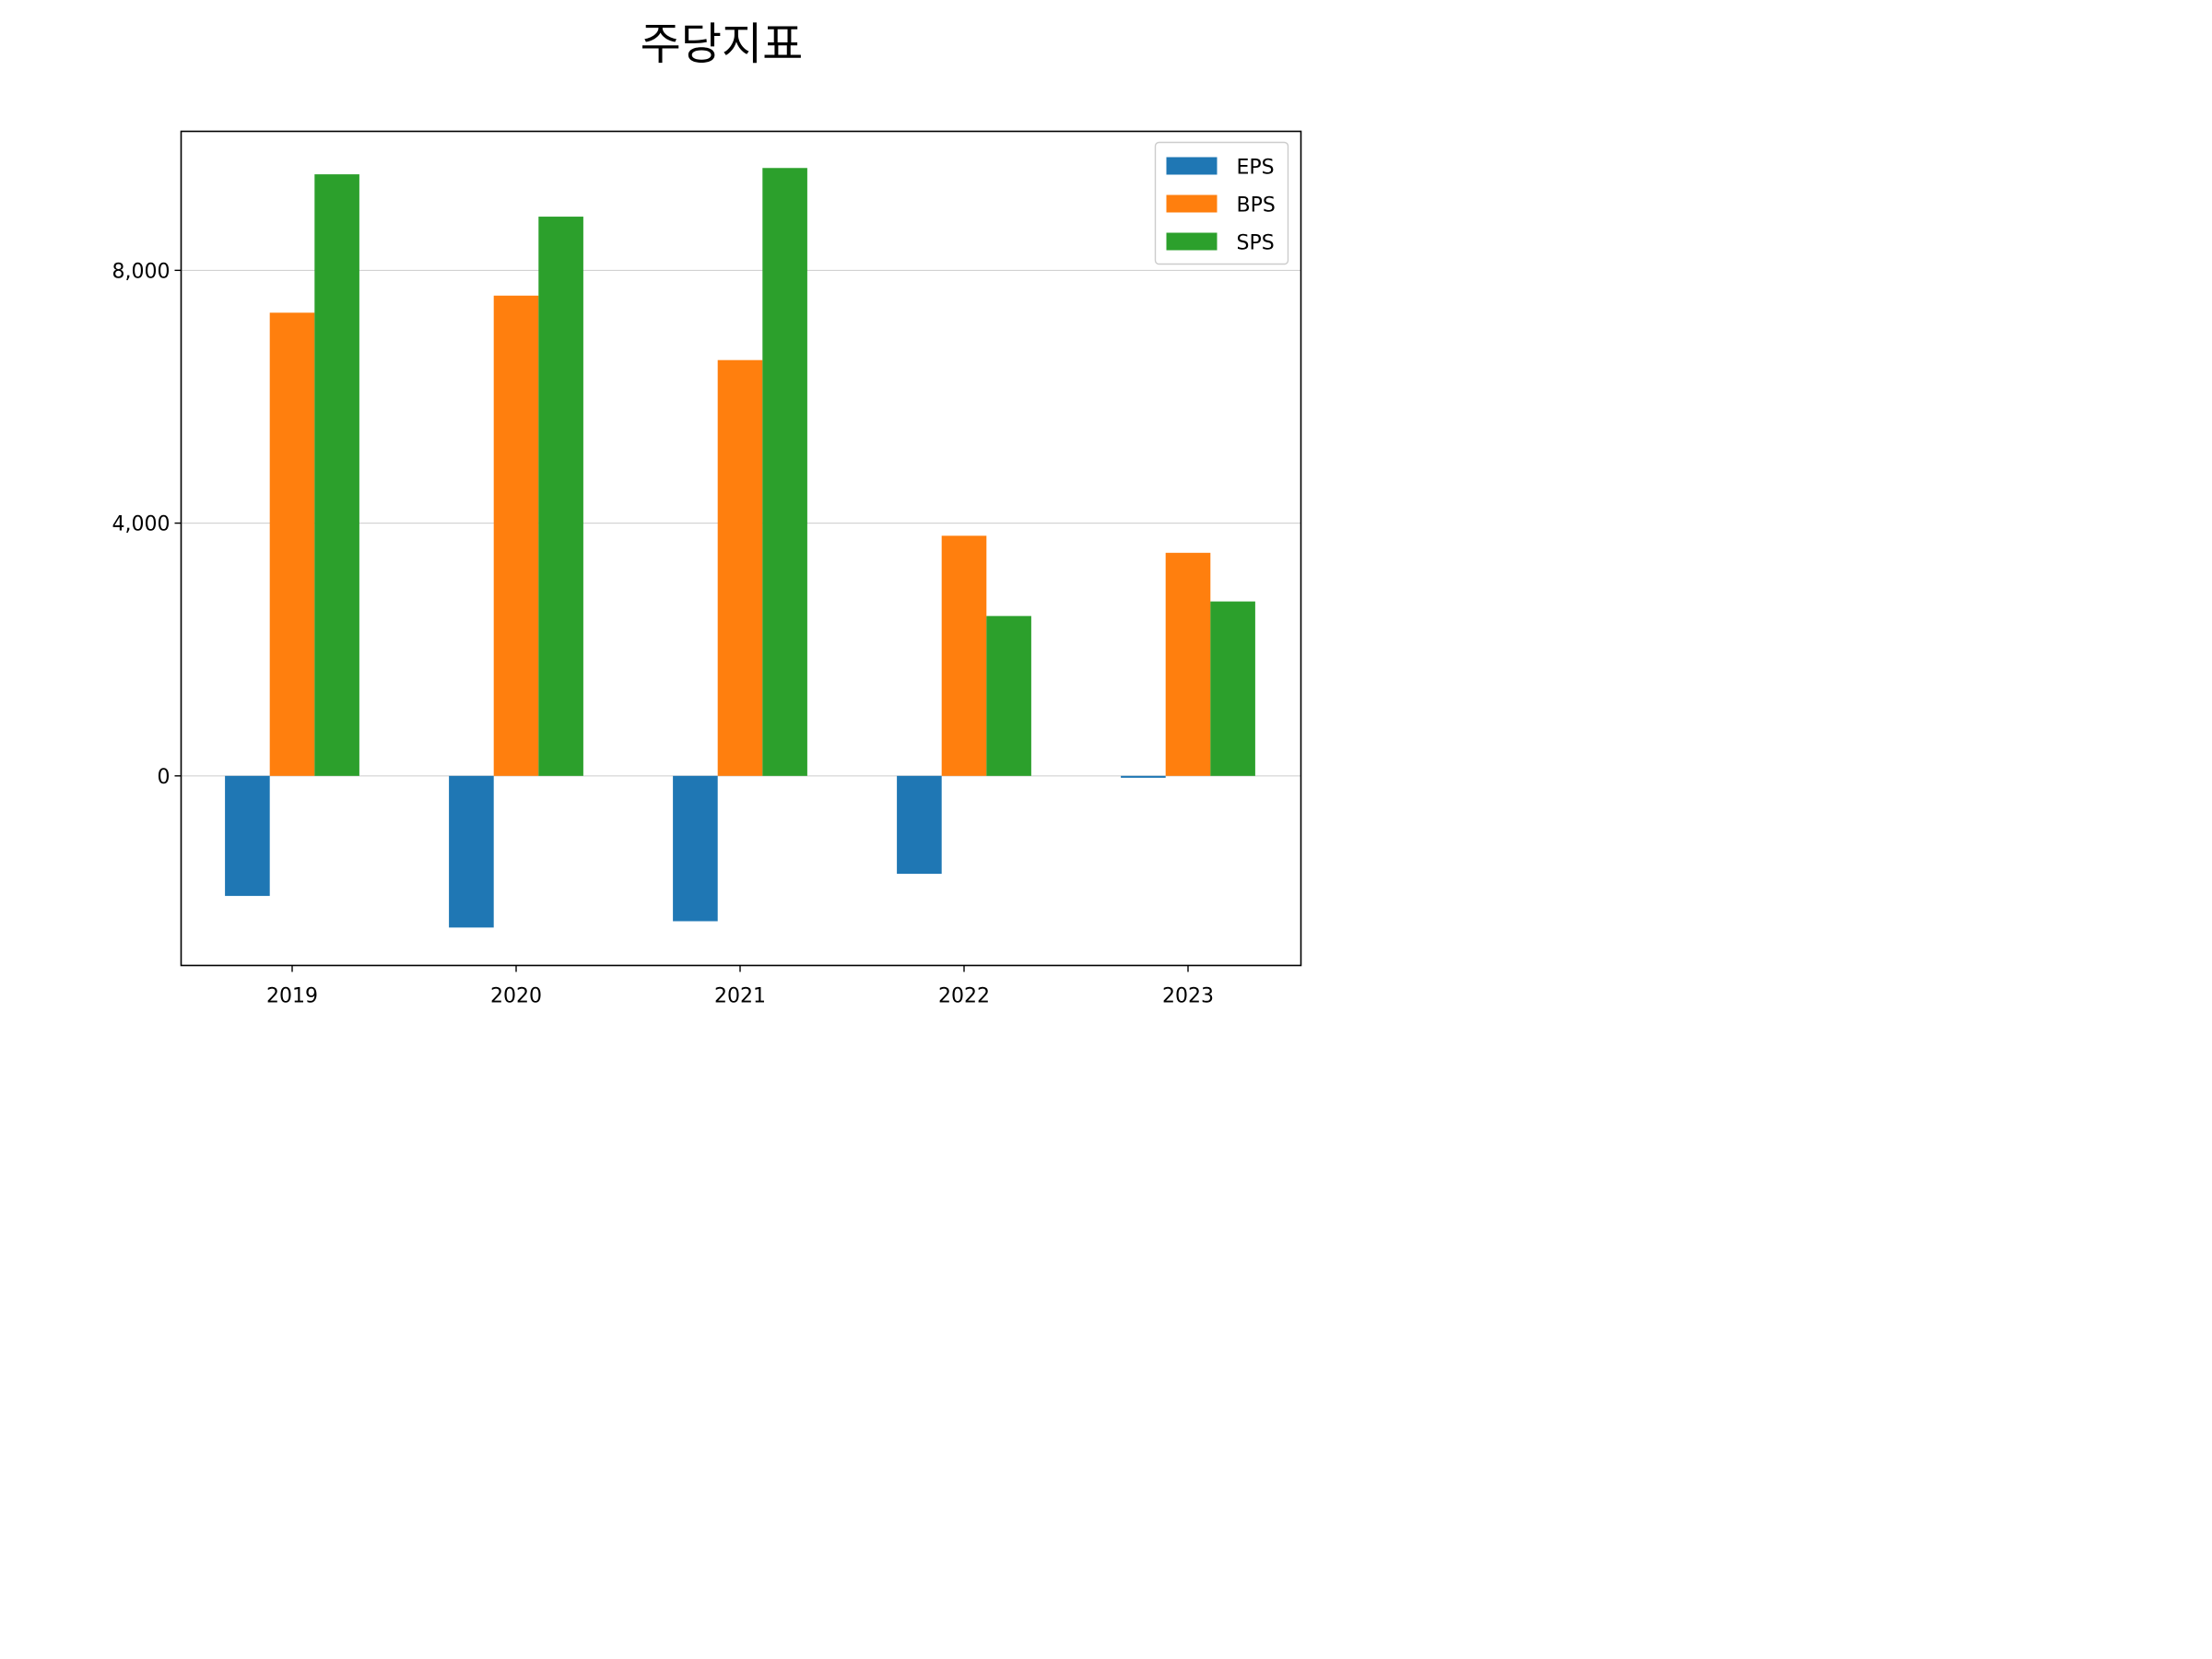 The image size is (2212, 1659). I want to click on legend: EPS BPS SPS, so click(1221, 203).